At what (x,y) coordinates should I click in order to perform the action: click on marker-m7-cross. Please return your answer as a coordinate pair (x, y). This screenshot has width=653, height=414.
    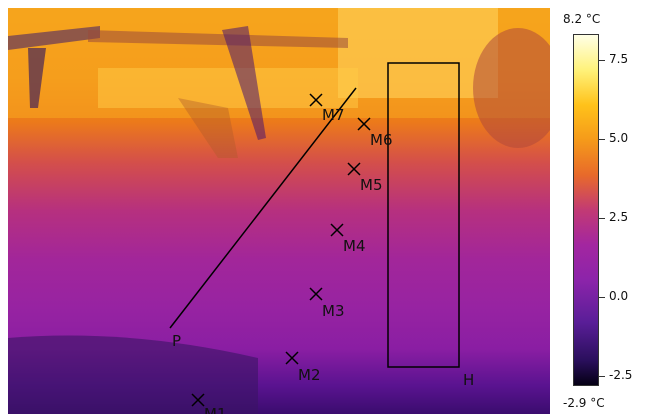
    Looking at the image, I should click on (316, 100).